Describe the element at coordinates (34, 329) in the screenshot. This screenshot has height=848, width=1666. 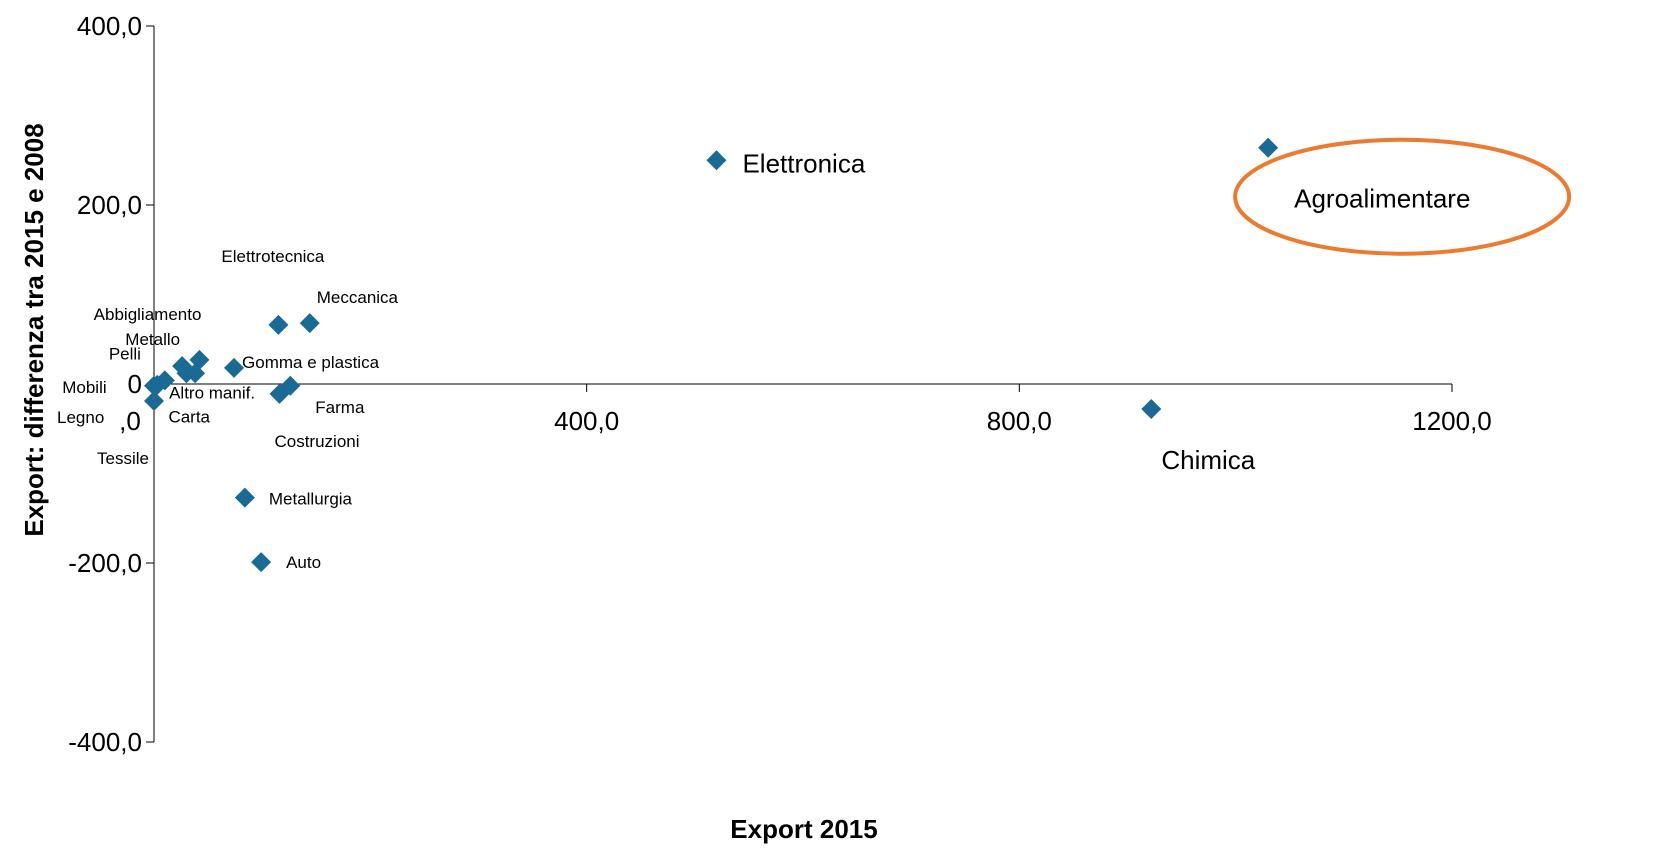
I see `y-axis-title: Export: differenza tra 2015 e 2008` at that location.